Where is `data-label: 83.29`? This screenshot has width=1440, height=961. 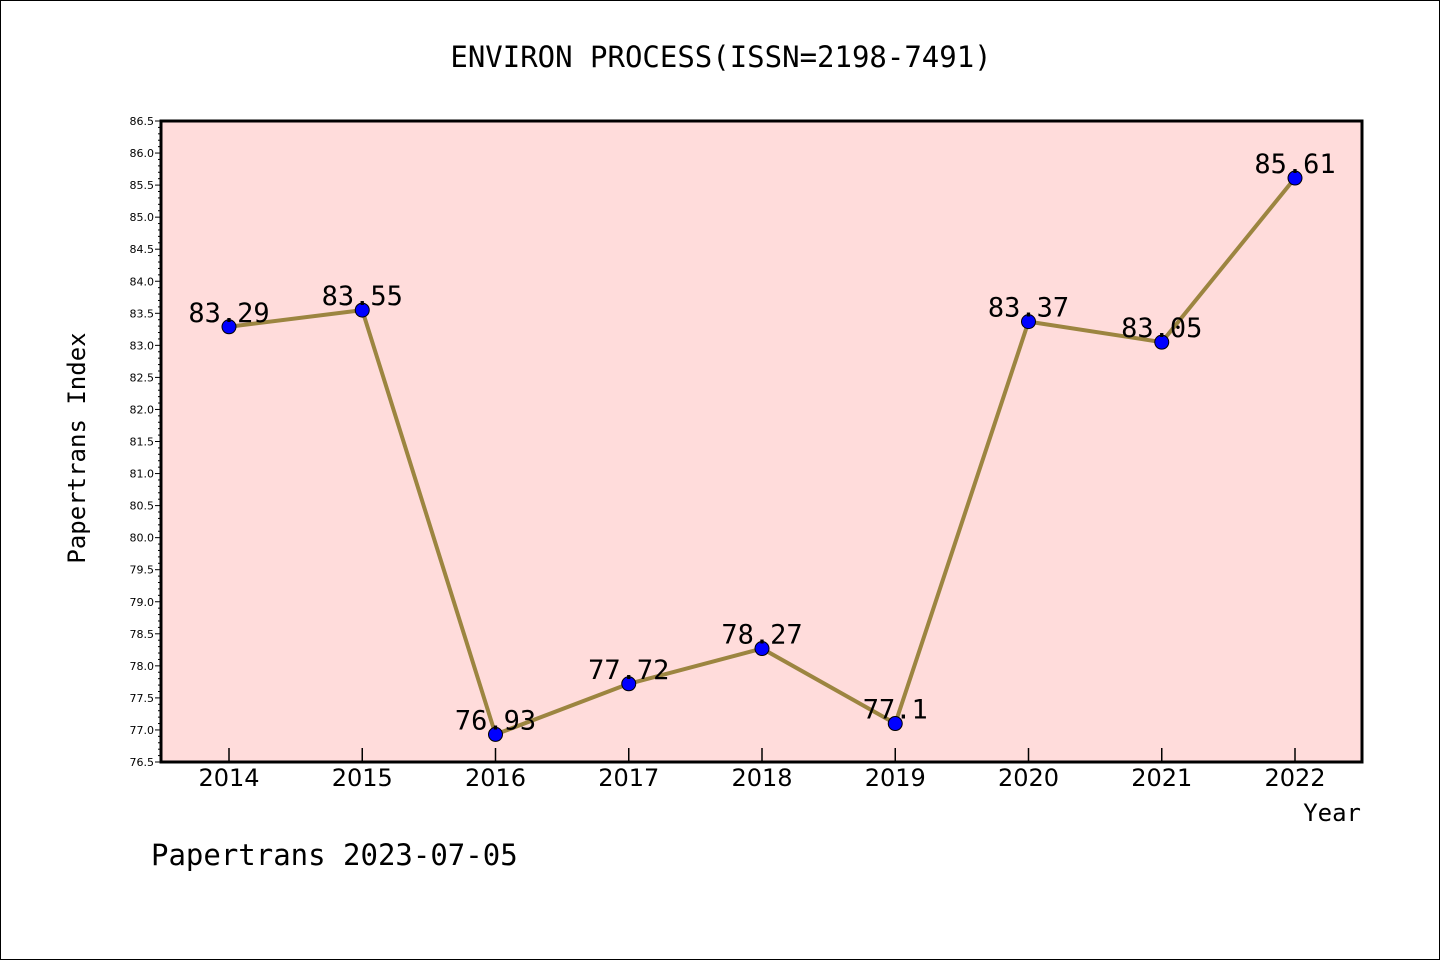 data-label: 83.29 is located at coordinates (228, 313).